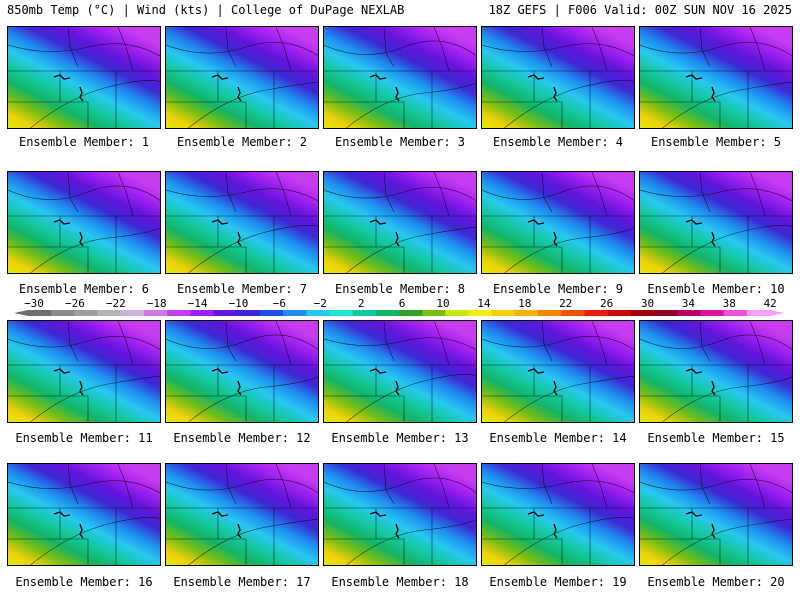 The width and height of the screenshot is (800, 600). What do you see at coordinates (320, 303) in the screenshot?
I see `colorbar-tick-label: −2` at bounding box center [320, 303].